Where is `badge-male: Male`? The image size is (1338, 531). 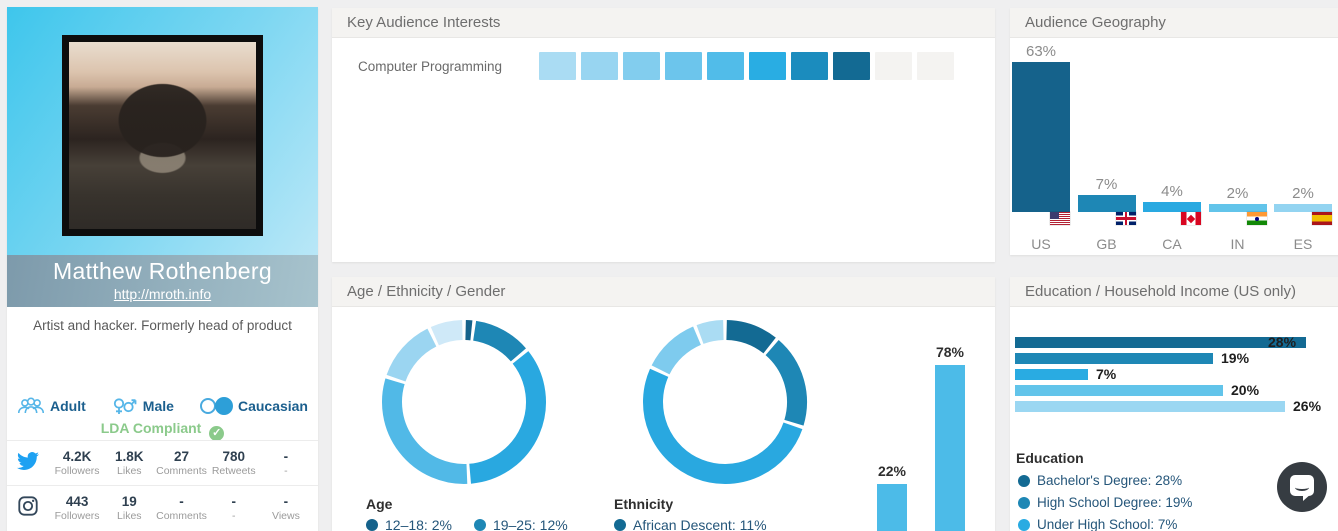 badge-male: Male is located at coordinates (143, 405).